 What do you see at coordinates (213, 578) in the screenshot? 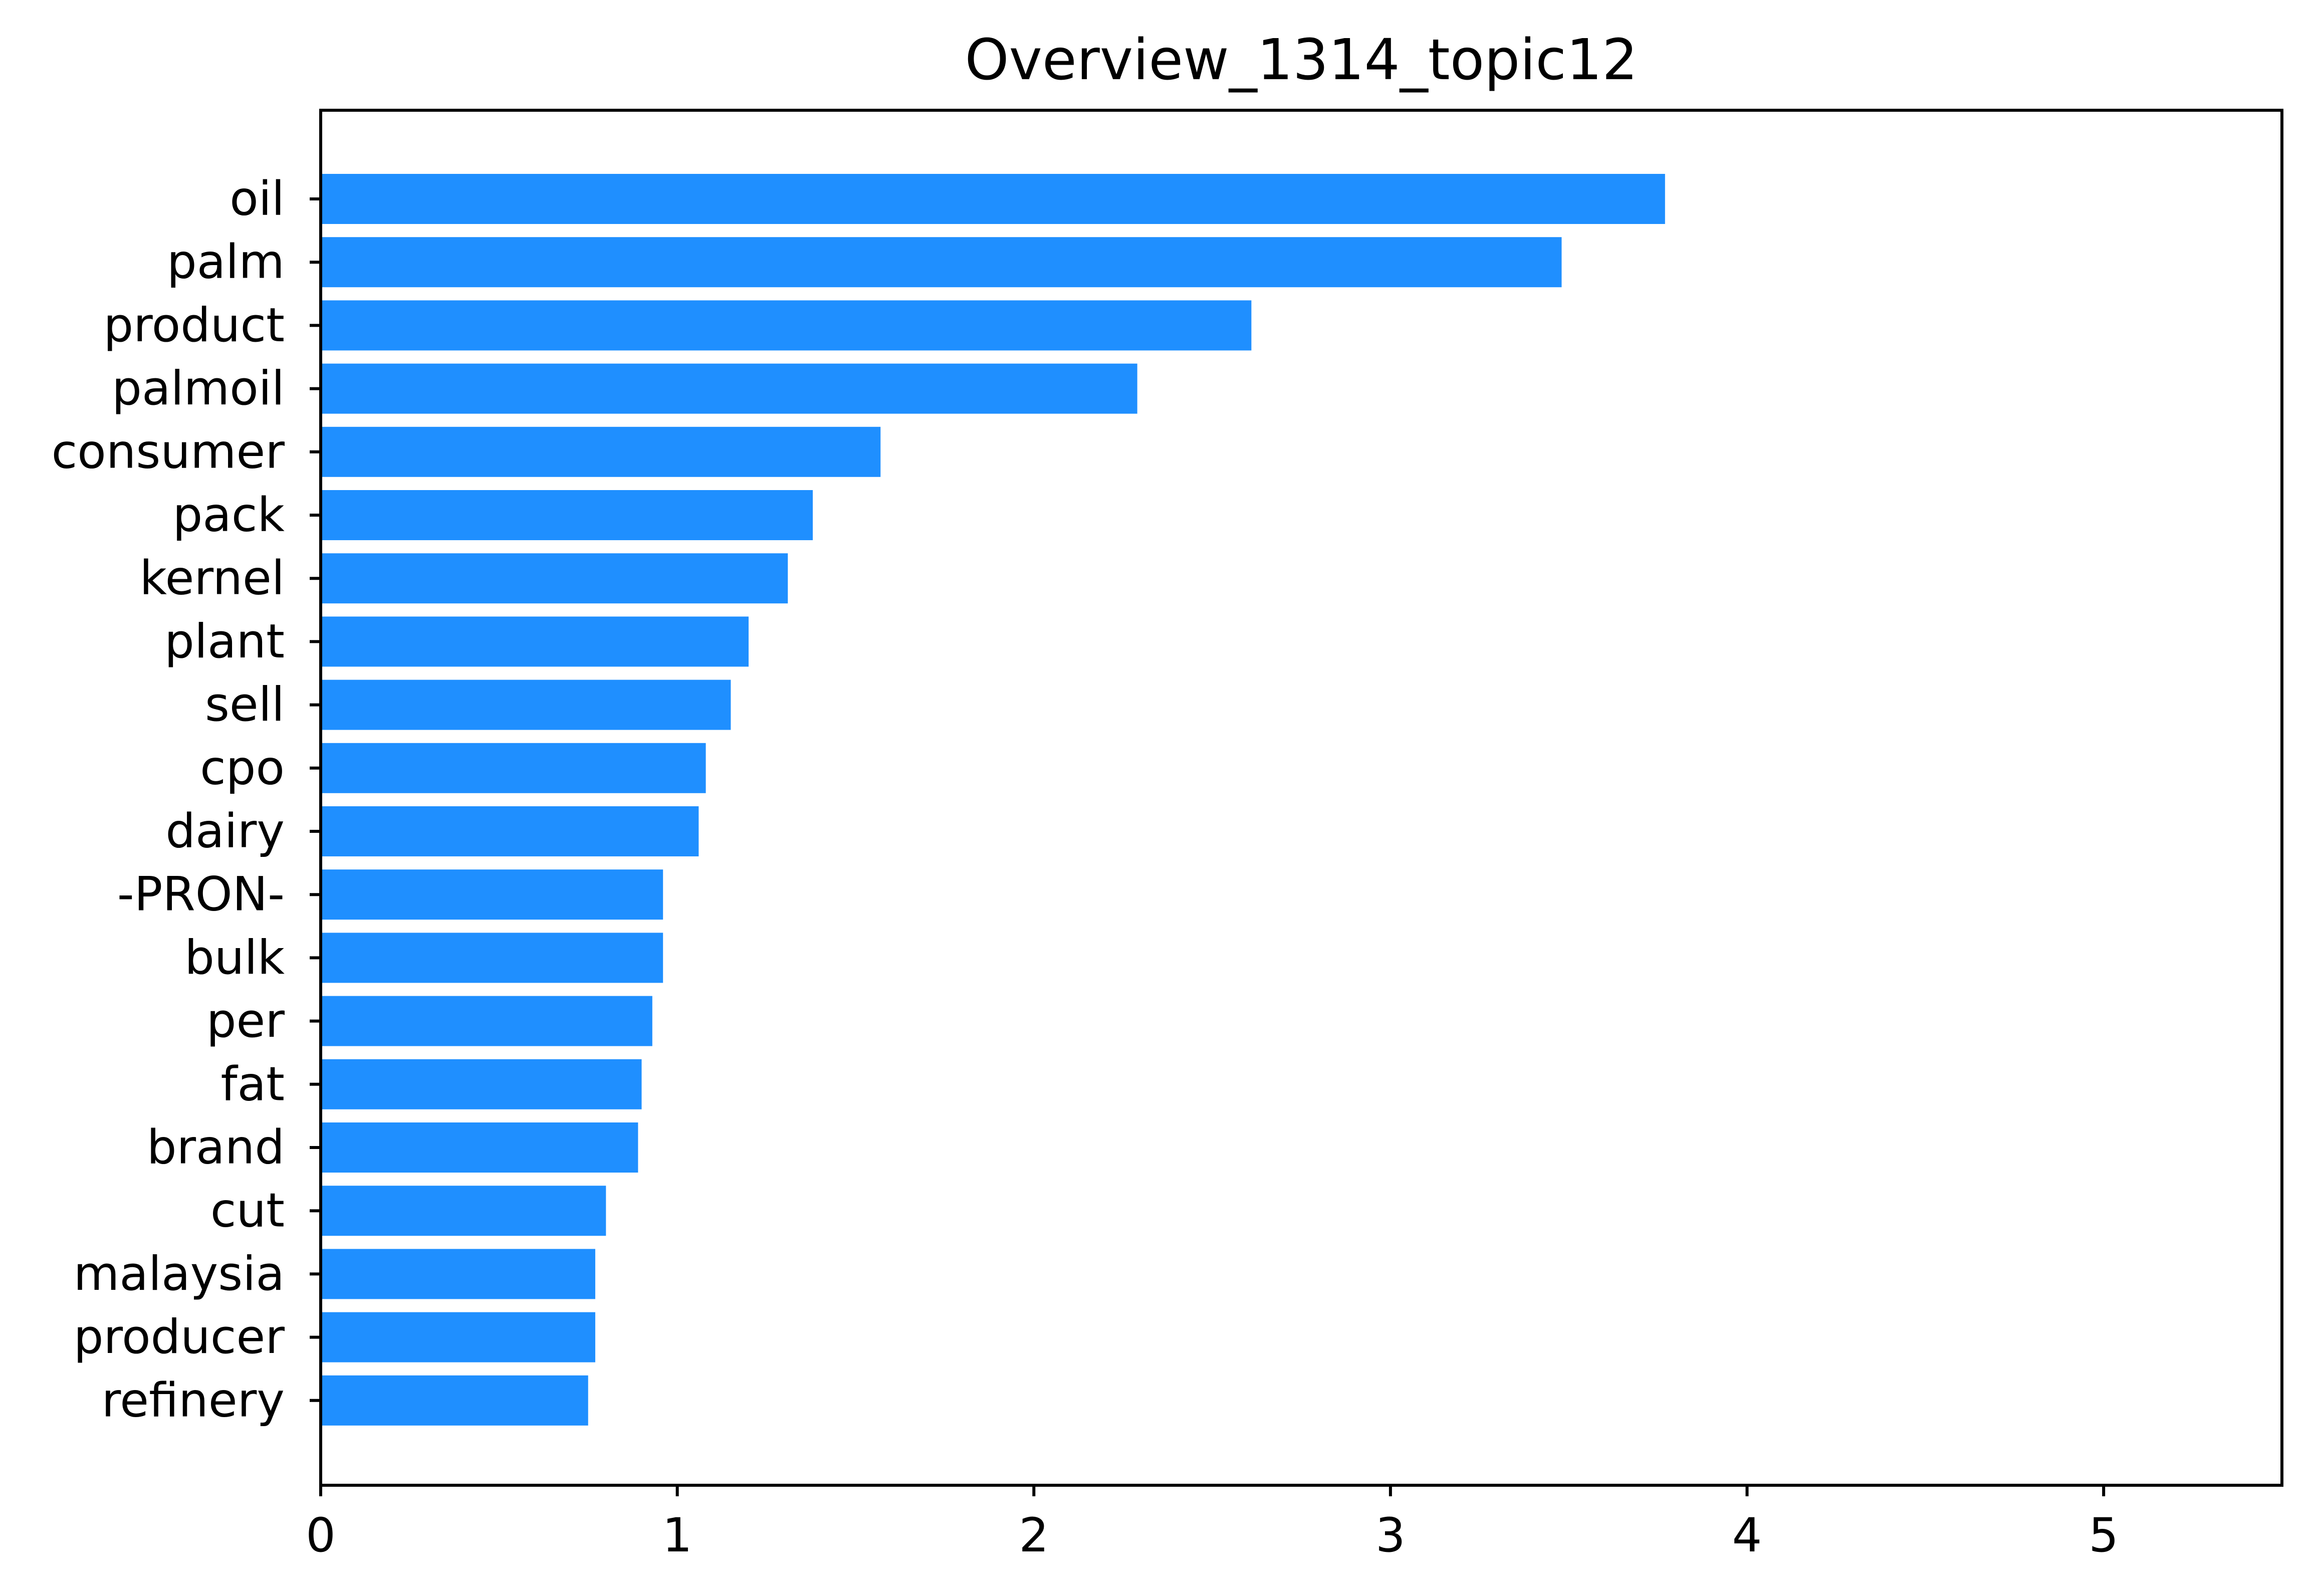
I see `y-tick-label: kernel` at bounding box center [213, 578].